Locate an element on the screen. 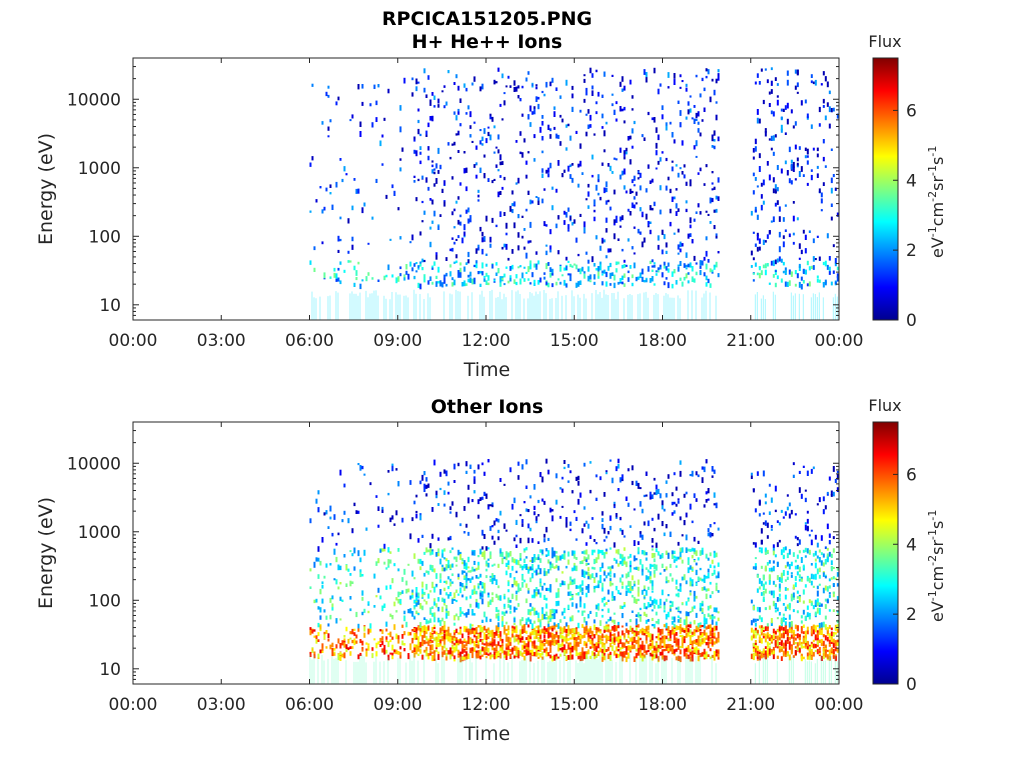  panel1-colorbar-unit: eV-1cm-2sr-1s-1 is located at coordinates (936, 202).